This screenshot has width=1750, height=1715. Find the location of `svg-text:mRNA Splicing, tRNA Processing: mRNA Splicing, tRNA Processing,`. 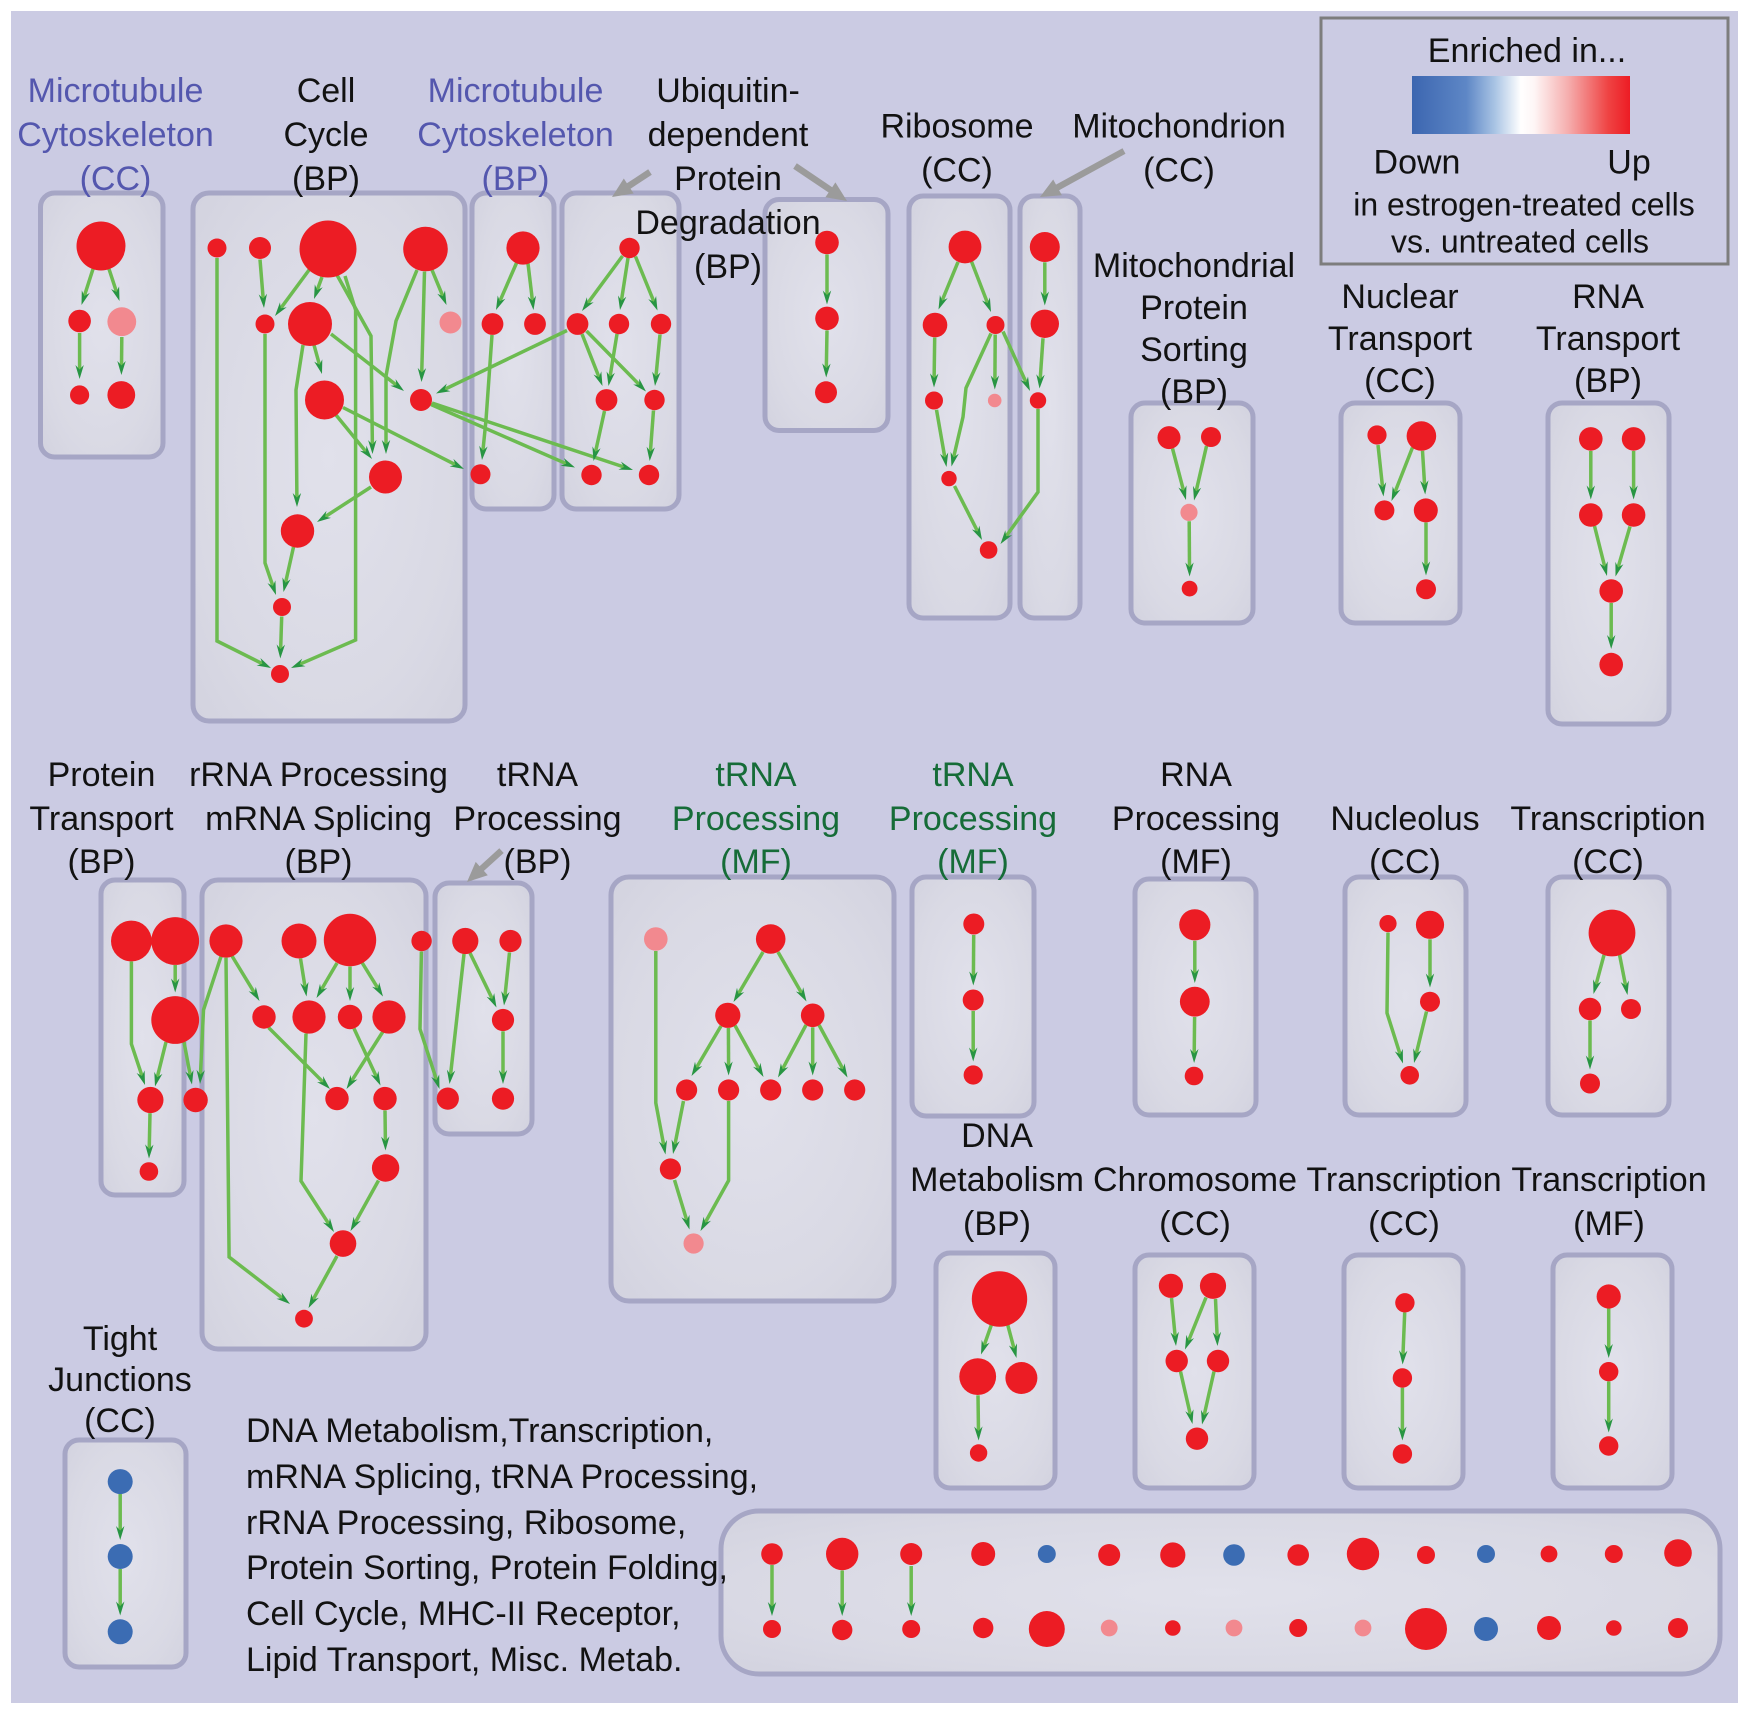

svg-text:mRNA Splicing, tRNA Processing: mRNA Splicing, tRNA Processing, is located at coordinates (502, 1477).